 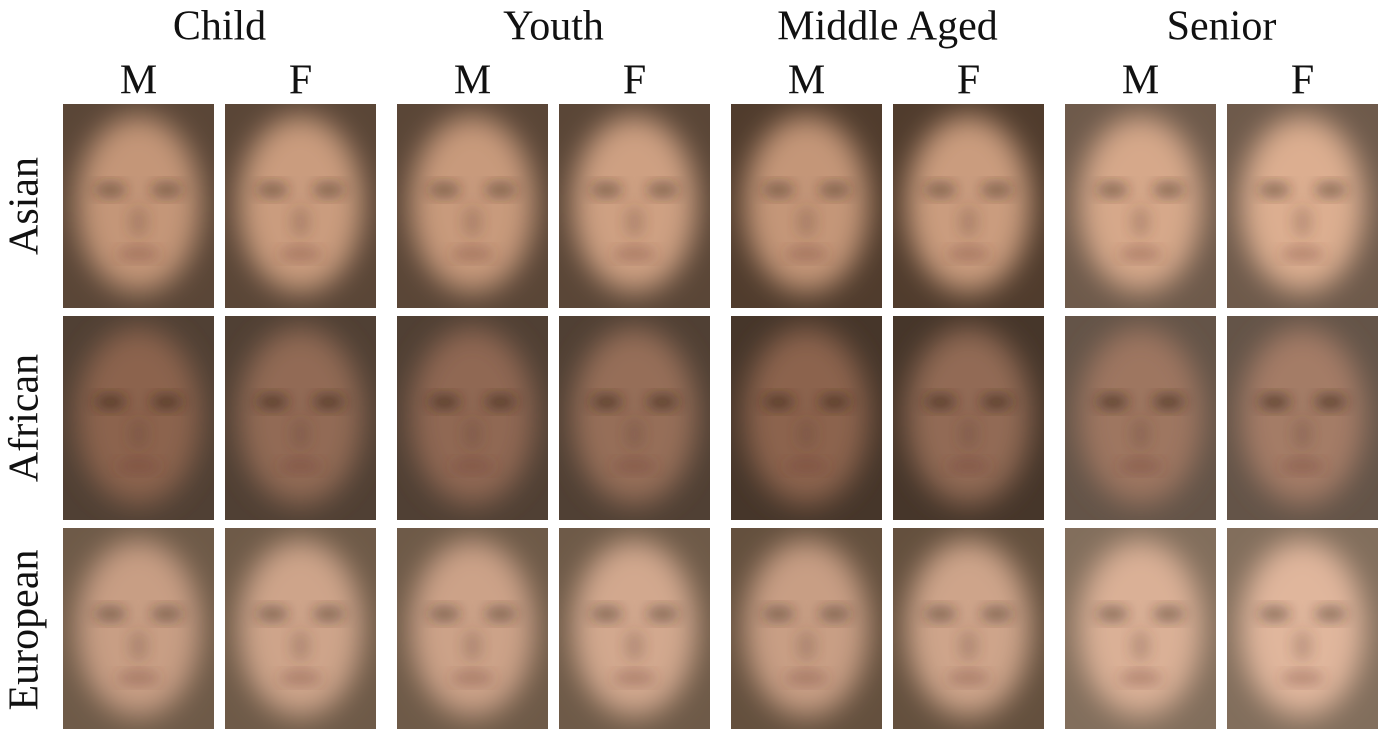 What do you see at coordinates (887, 27) in the screenshot?
I see `age-group-label: Middle Aged` at bounding box center [887, 27].